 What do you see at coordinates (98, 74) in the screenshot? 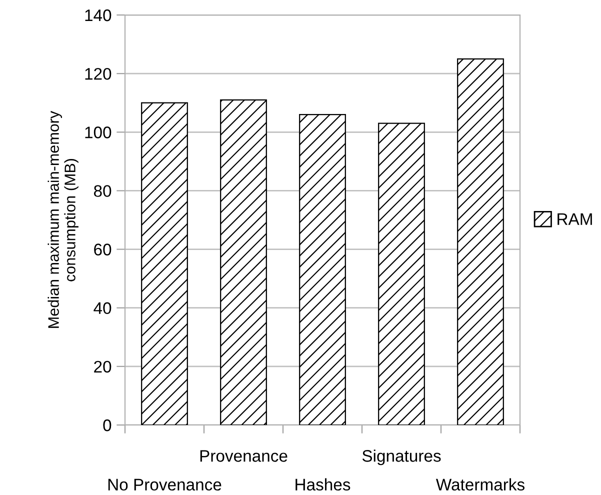
I see `y-tick-label: 120` at bounding box center [98, 74].